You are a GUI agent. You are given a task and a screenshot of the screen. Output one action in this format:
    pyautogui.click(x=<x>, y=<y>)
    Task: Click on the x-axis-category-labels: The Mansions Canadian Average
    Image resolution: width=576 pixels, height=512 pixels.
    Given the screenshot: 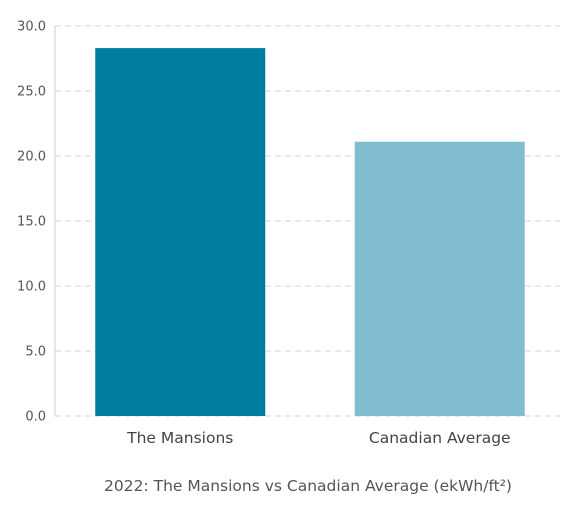 What is the action you would take?
    pyautogui.click(x=318, y=438)
    